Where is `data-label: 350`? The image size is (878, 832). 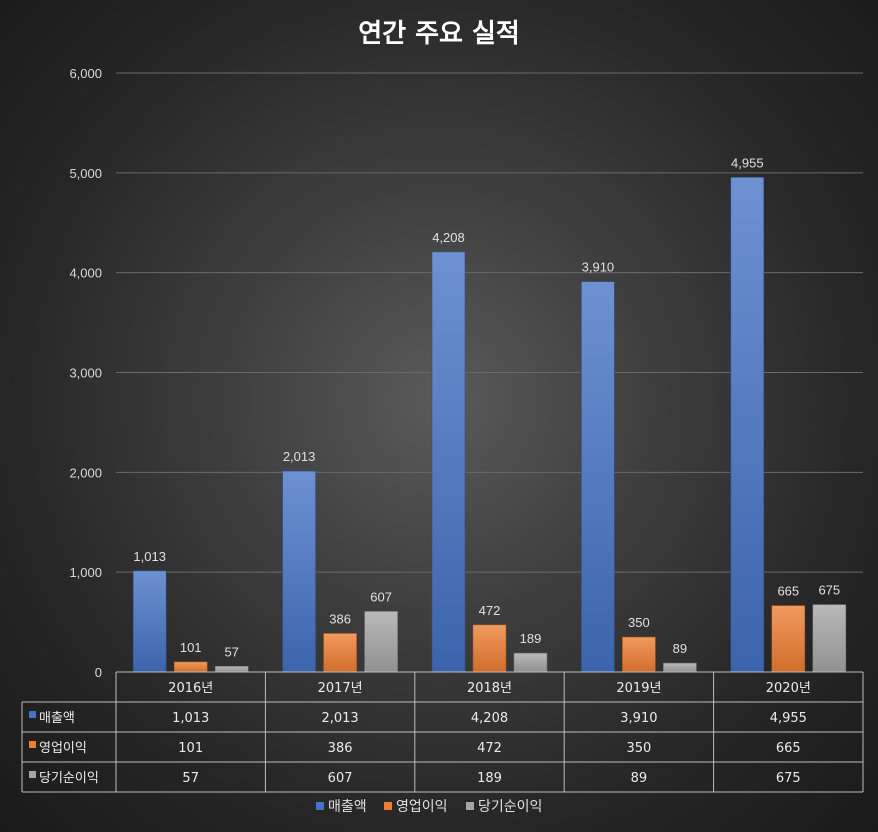 data-label: 350 is located at coordinates (639, 622).